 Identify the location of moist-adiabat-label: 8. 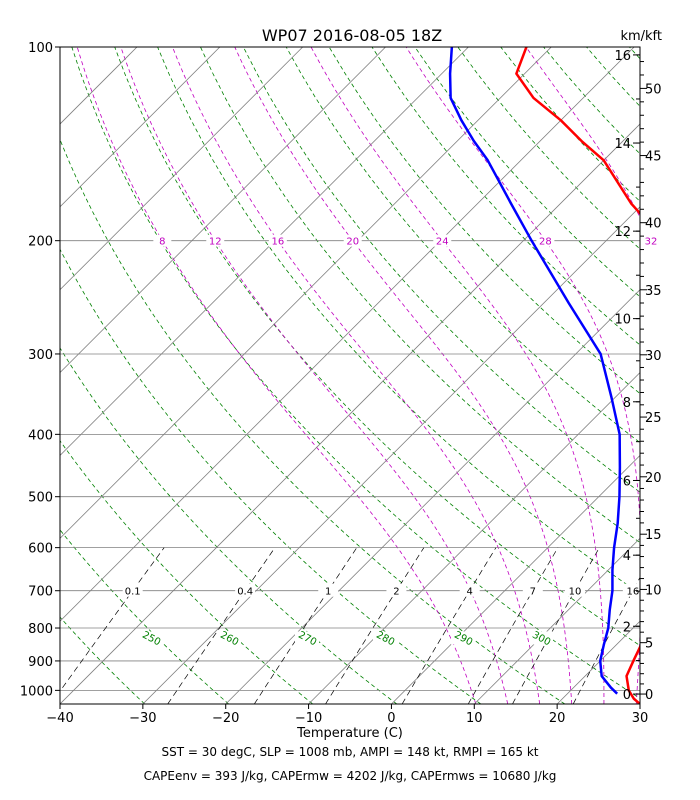
(162, 242).